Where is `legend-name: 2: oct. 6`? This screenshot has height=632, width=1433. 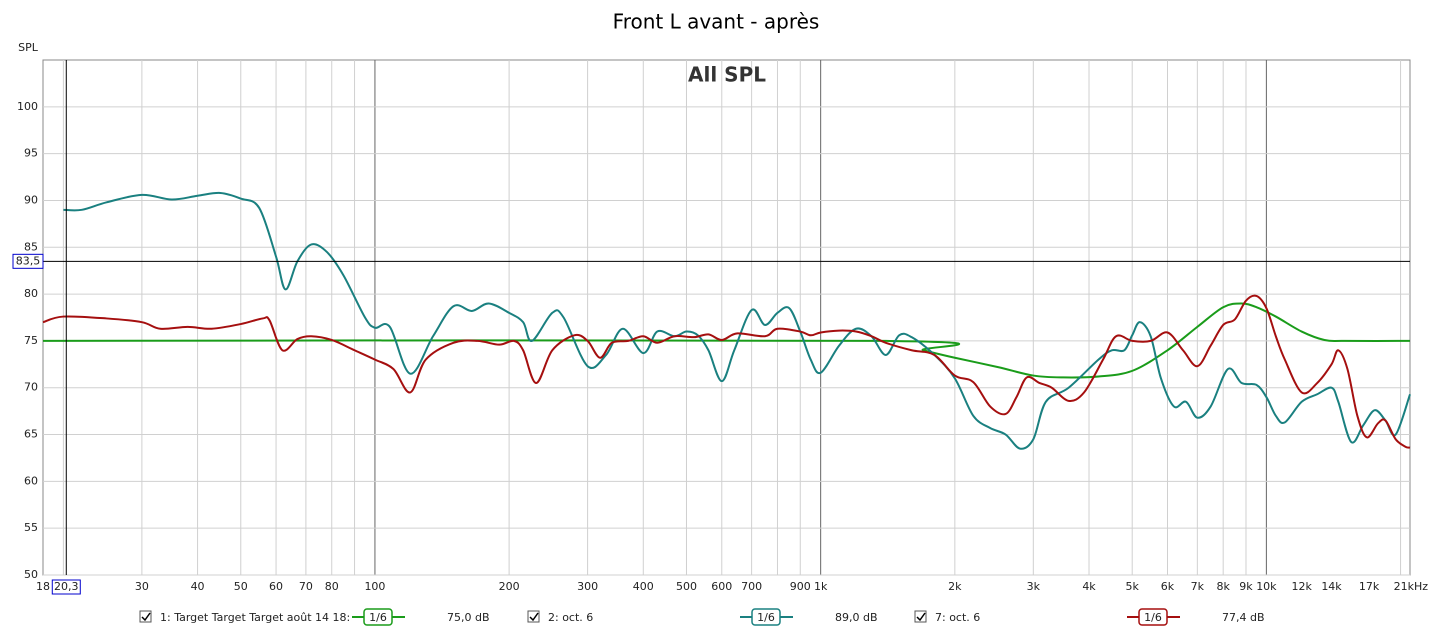
legend-name: 2: oct. 6 is located at coordinates (570, 617).